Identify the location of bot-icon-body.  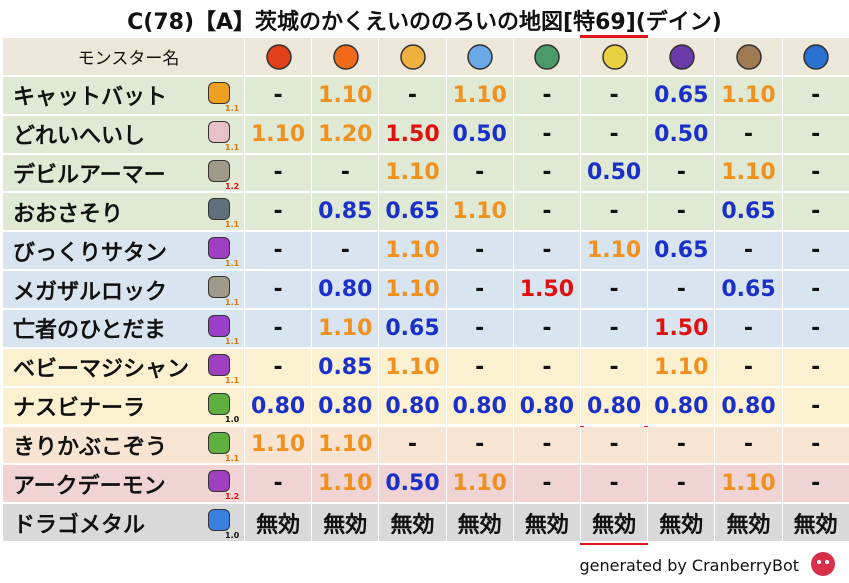
(823, 564).